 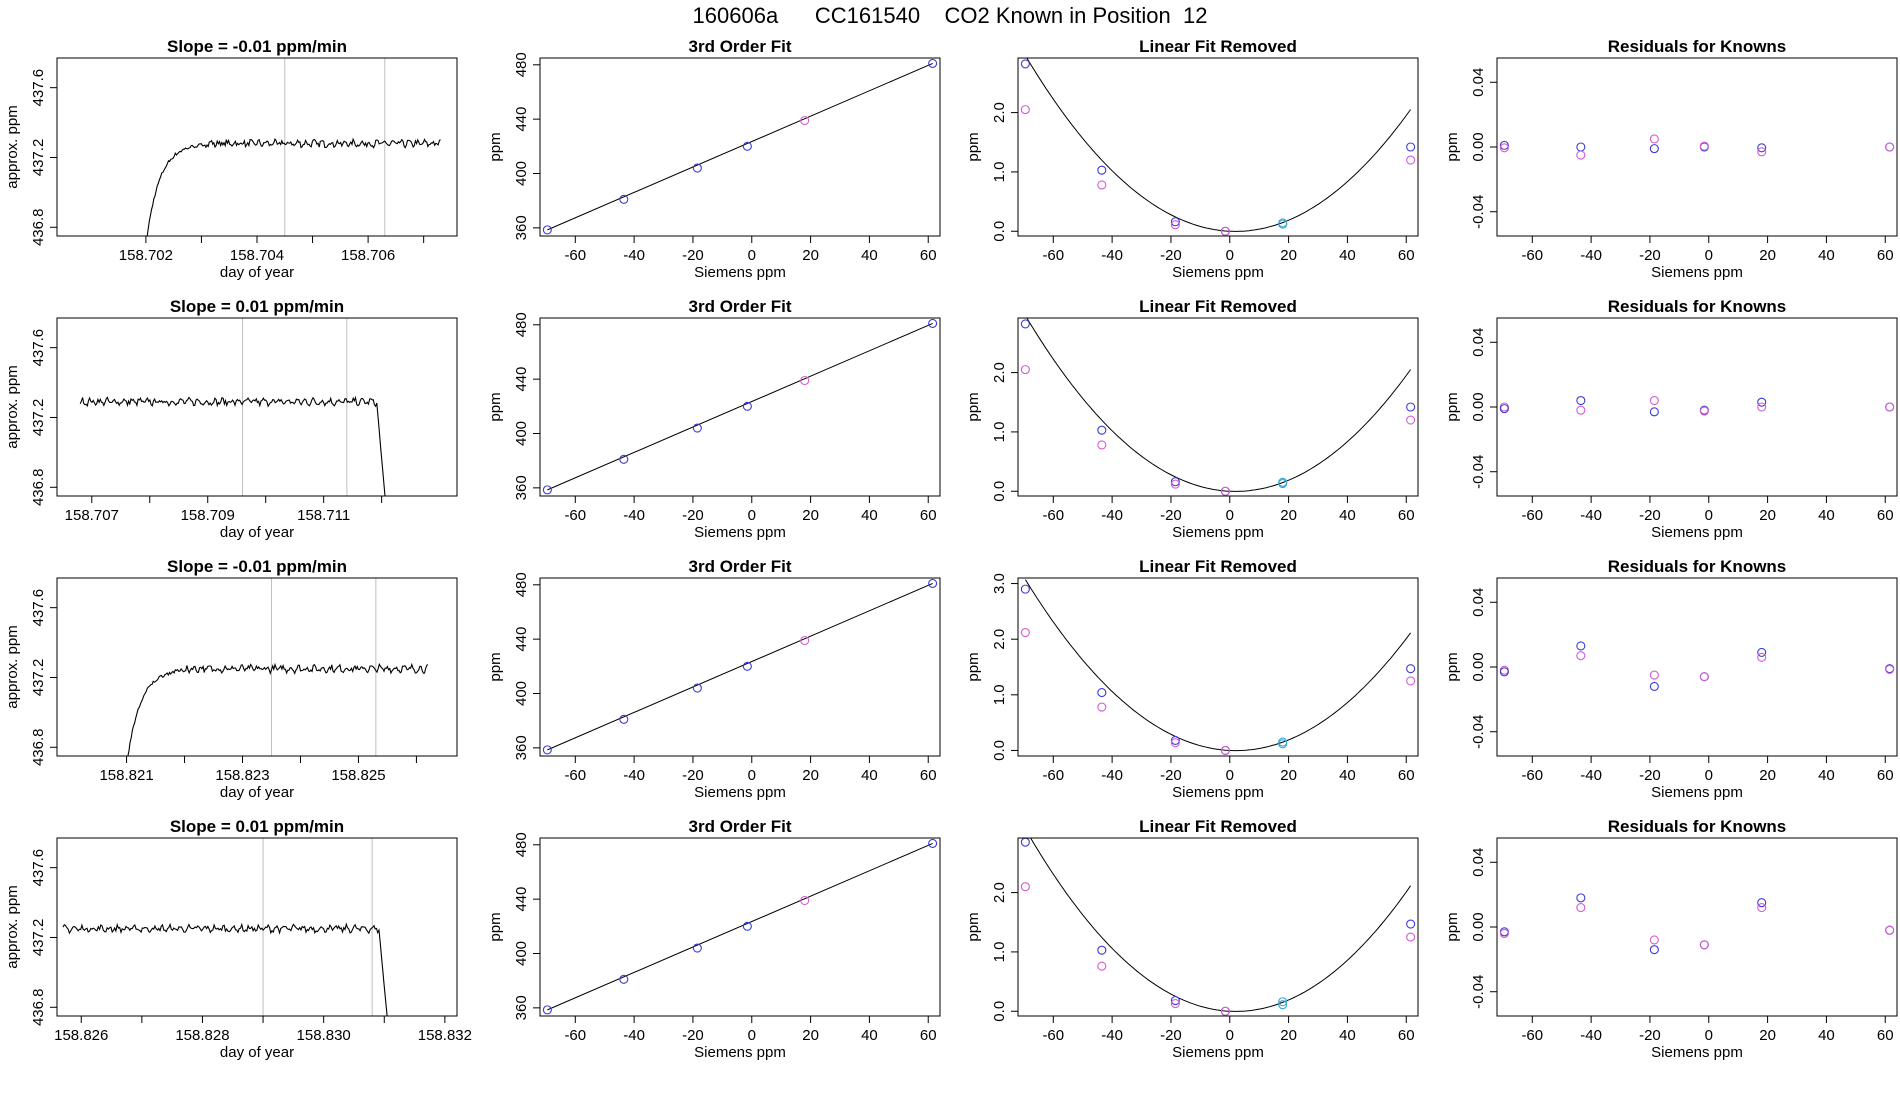 What do you see at coordinates (232, 445) in the screenshot?
I see `data-trace` at bounding box center [232, 445].